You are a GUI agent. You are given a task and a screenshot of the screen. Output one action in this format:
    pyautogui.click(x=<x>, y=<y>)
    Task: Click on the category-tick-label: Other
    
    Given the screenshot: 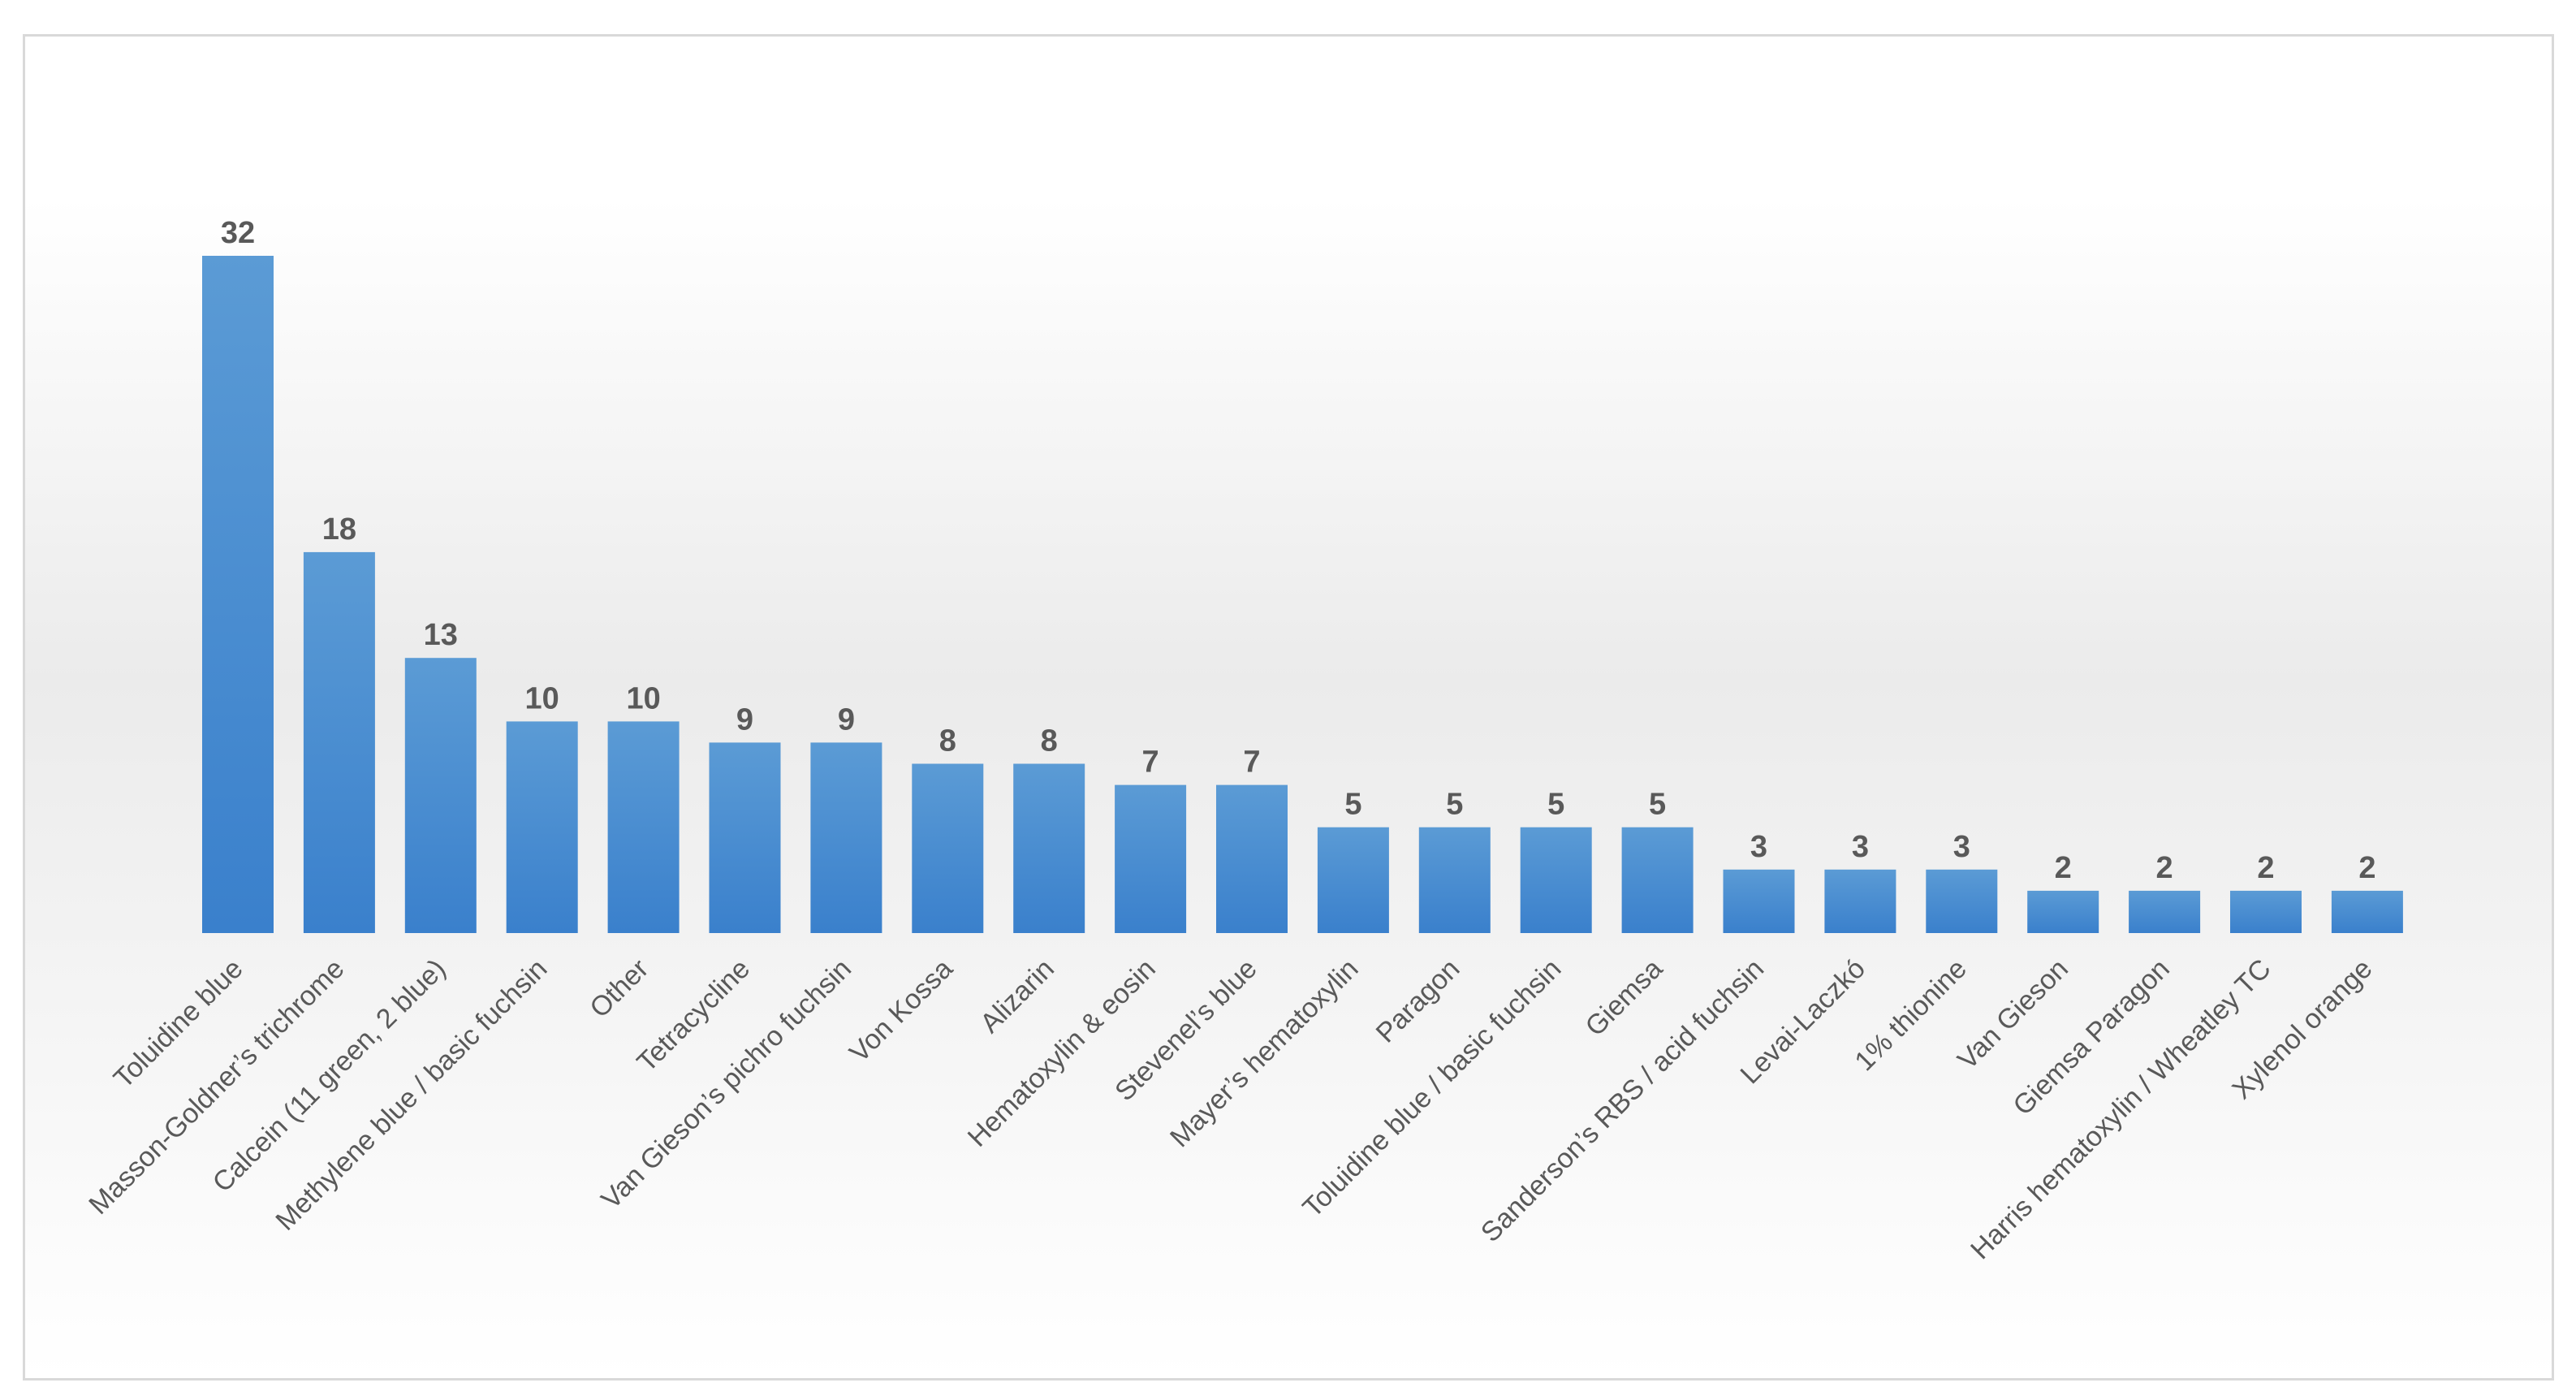 What is the action you would take?
    pyautogui.click(x=619, y=989)
    